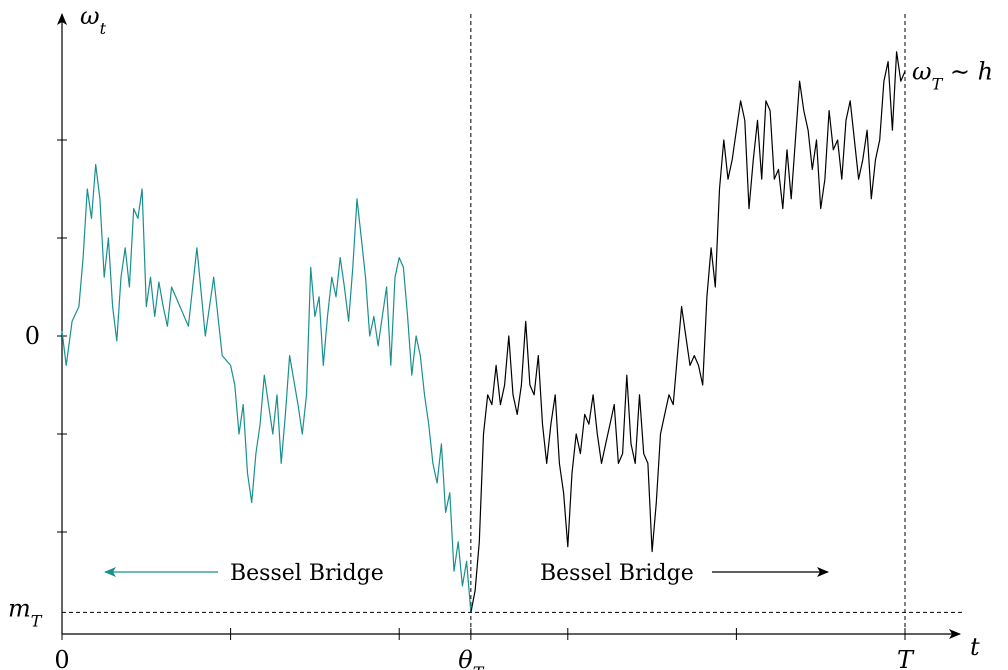  Describe the element at coordinates (93, 20) in the screenshot. I see `y-axis-label: ωt` at that location.